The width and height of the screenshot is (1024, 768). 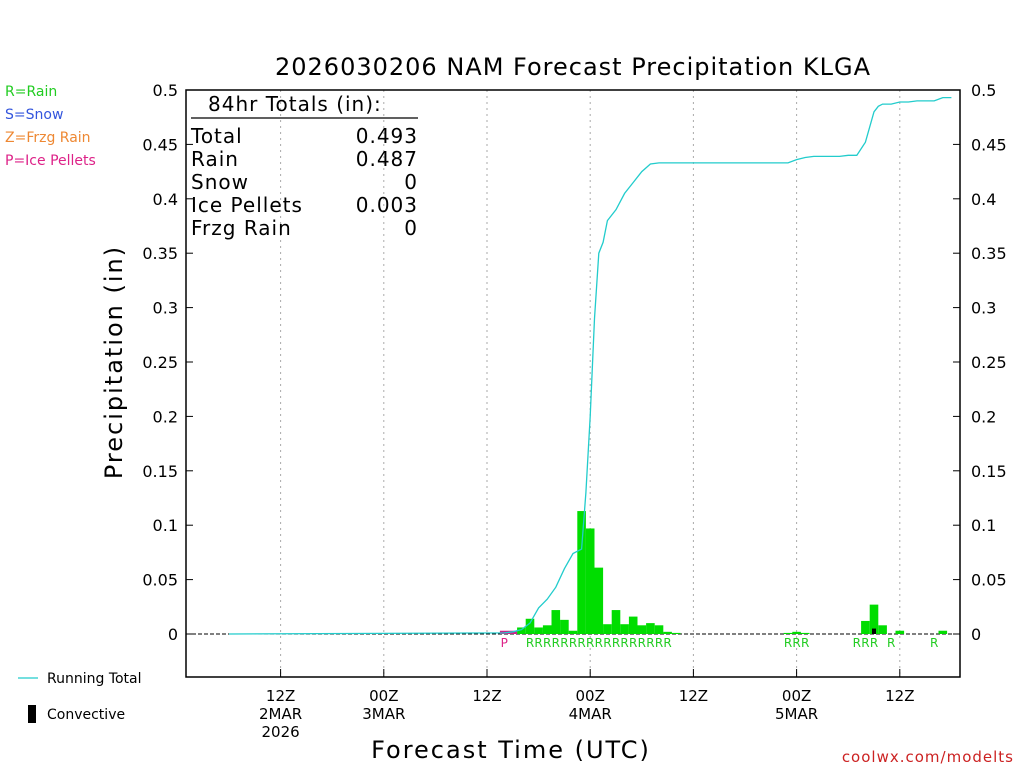 What do you see at coordinates (280, 714) in the screenshot?
I see `x-tick-label: 2MAR` at bounding box center [280, 714].